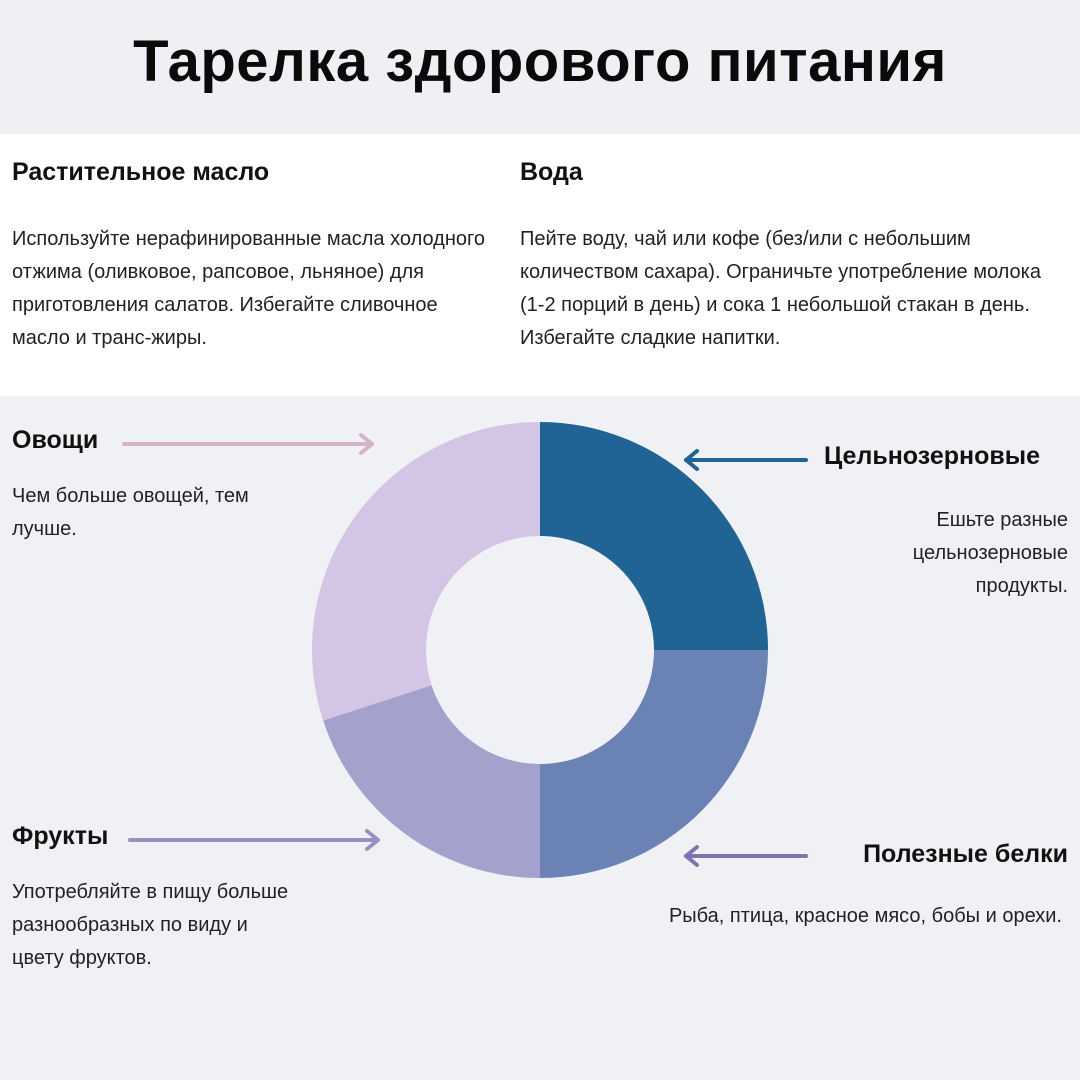 This screenshot has width=1080, height=1080. What do you see at coordinates (248, 444) in the screenshot?
I see `vegetables-arrow` at bounding box center [248, 444].